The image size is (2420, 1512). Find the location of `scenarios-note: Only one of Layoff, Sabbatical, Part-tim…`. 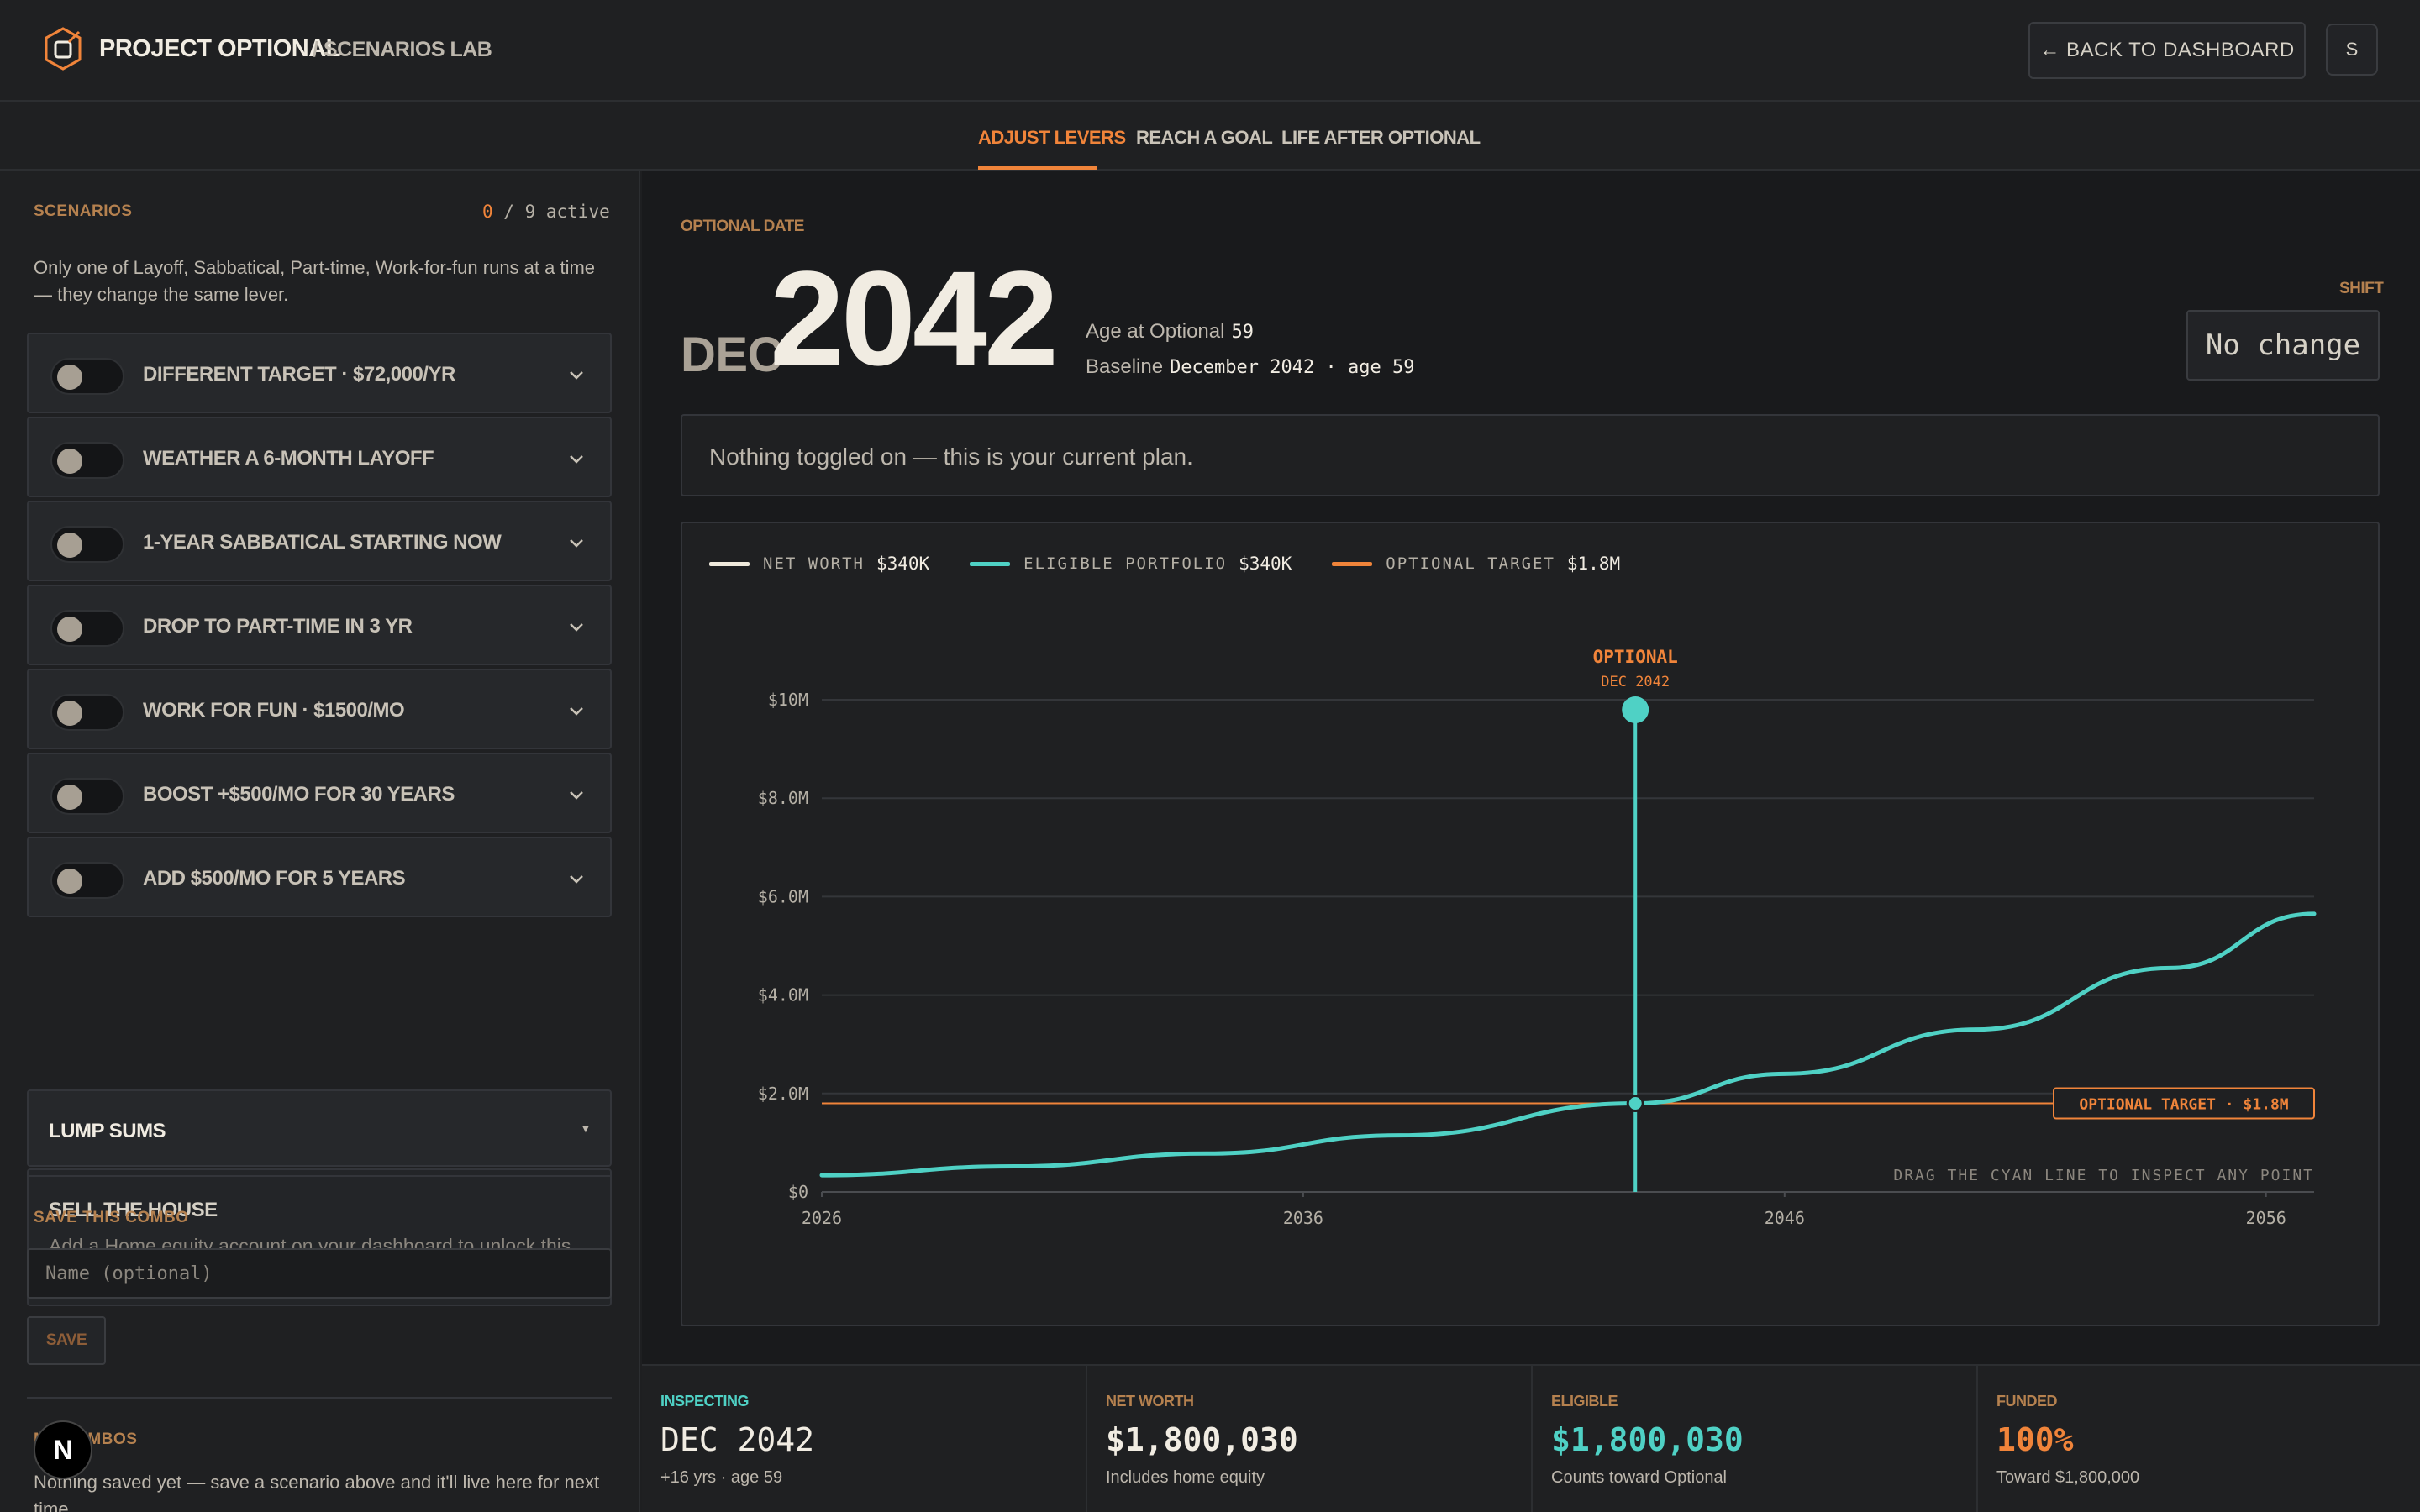

scenarios-note: Only one of Layoff, Sabbatical, Part-tim… is located at coordinates (315, 281).